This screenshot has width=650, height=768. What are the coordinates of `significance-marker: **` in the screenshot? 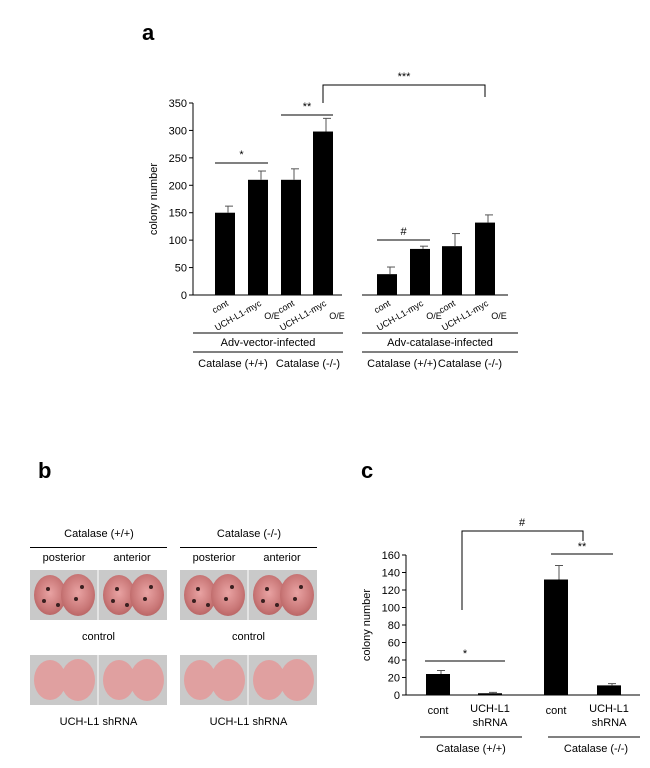 It's located at (307, 107).